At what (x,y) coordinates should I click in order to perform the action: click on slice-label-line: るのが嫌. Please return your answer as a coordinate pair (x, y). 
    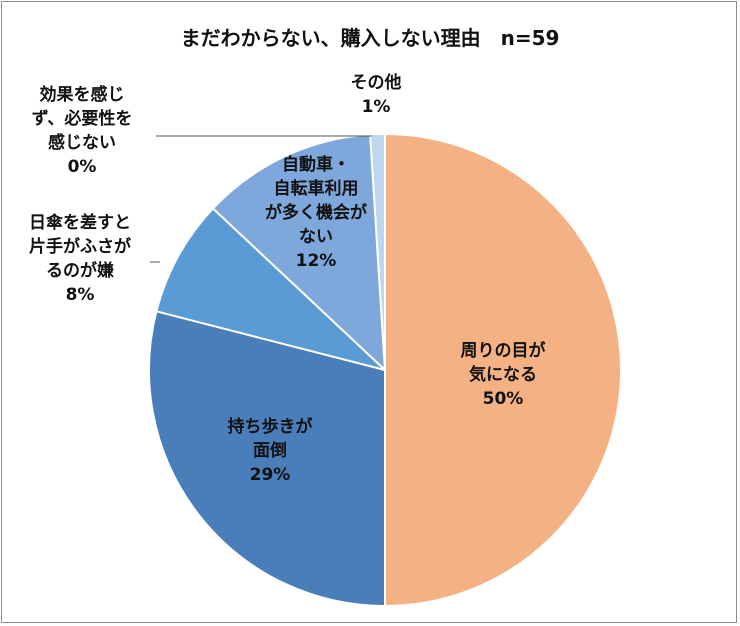
    Looking at the image, I should click on (80, 270).